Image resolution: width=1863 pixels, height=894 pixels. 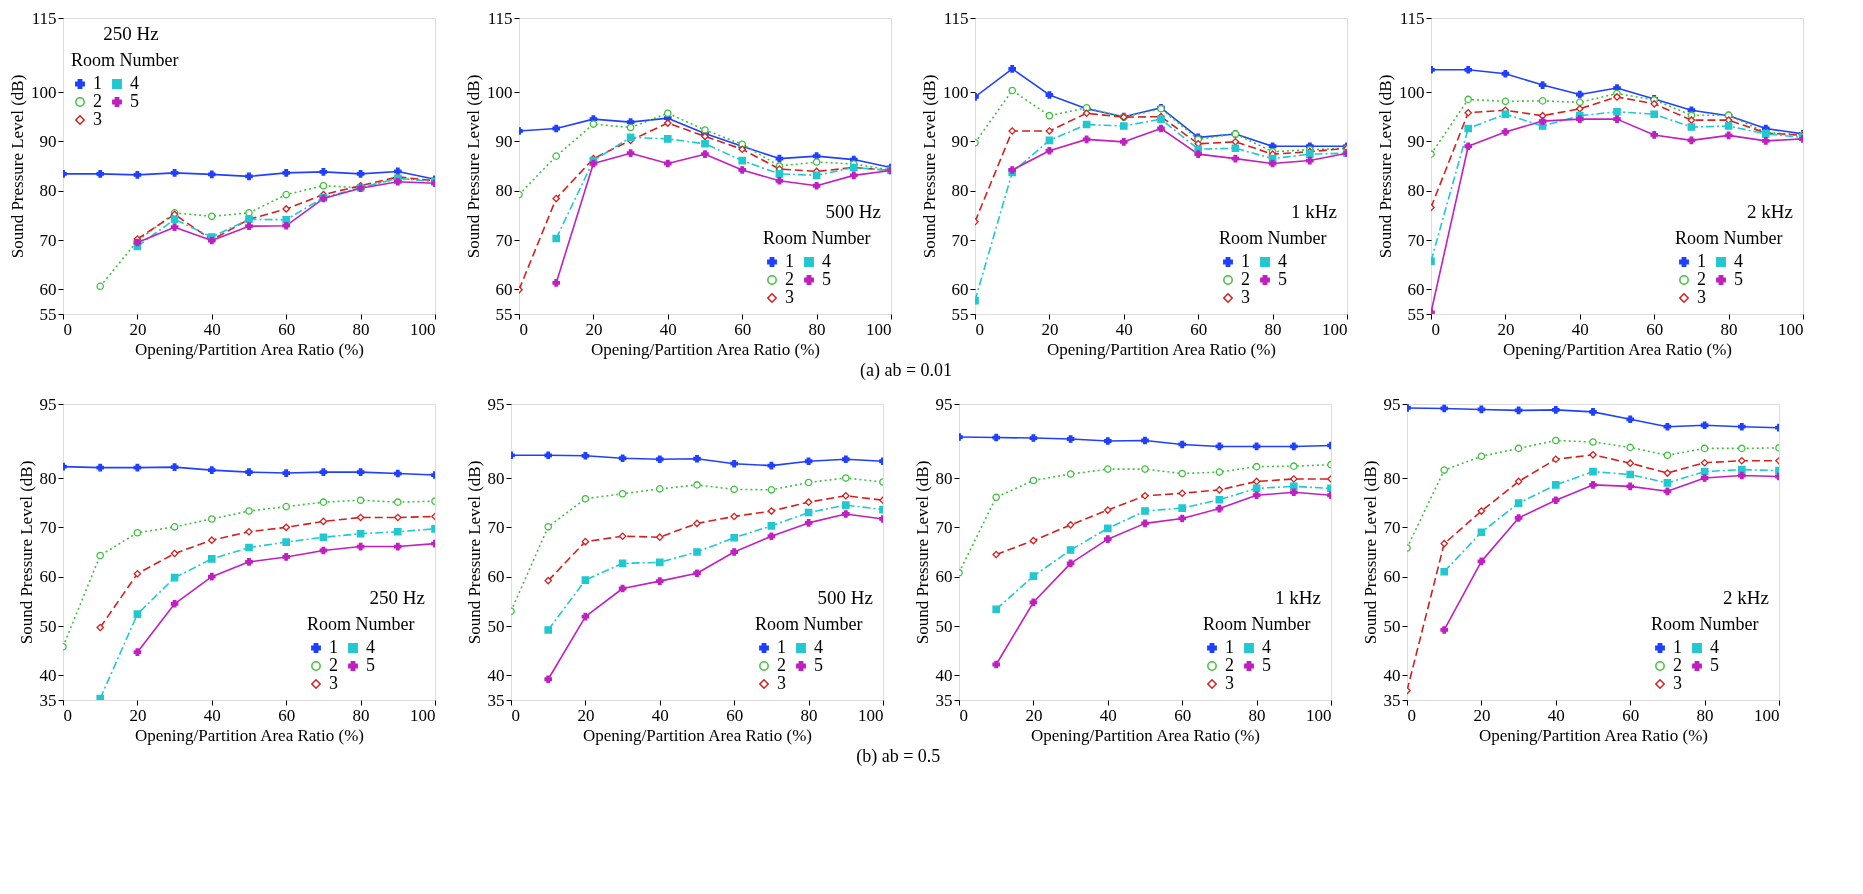 What do you see at coordinates (853, 211) in the screenshot?
I see `text: 500 Hz` at bounding box center [853, 211].